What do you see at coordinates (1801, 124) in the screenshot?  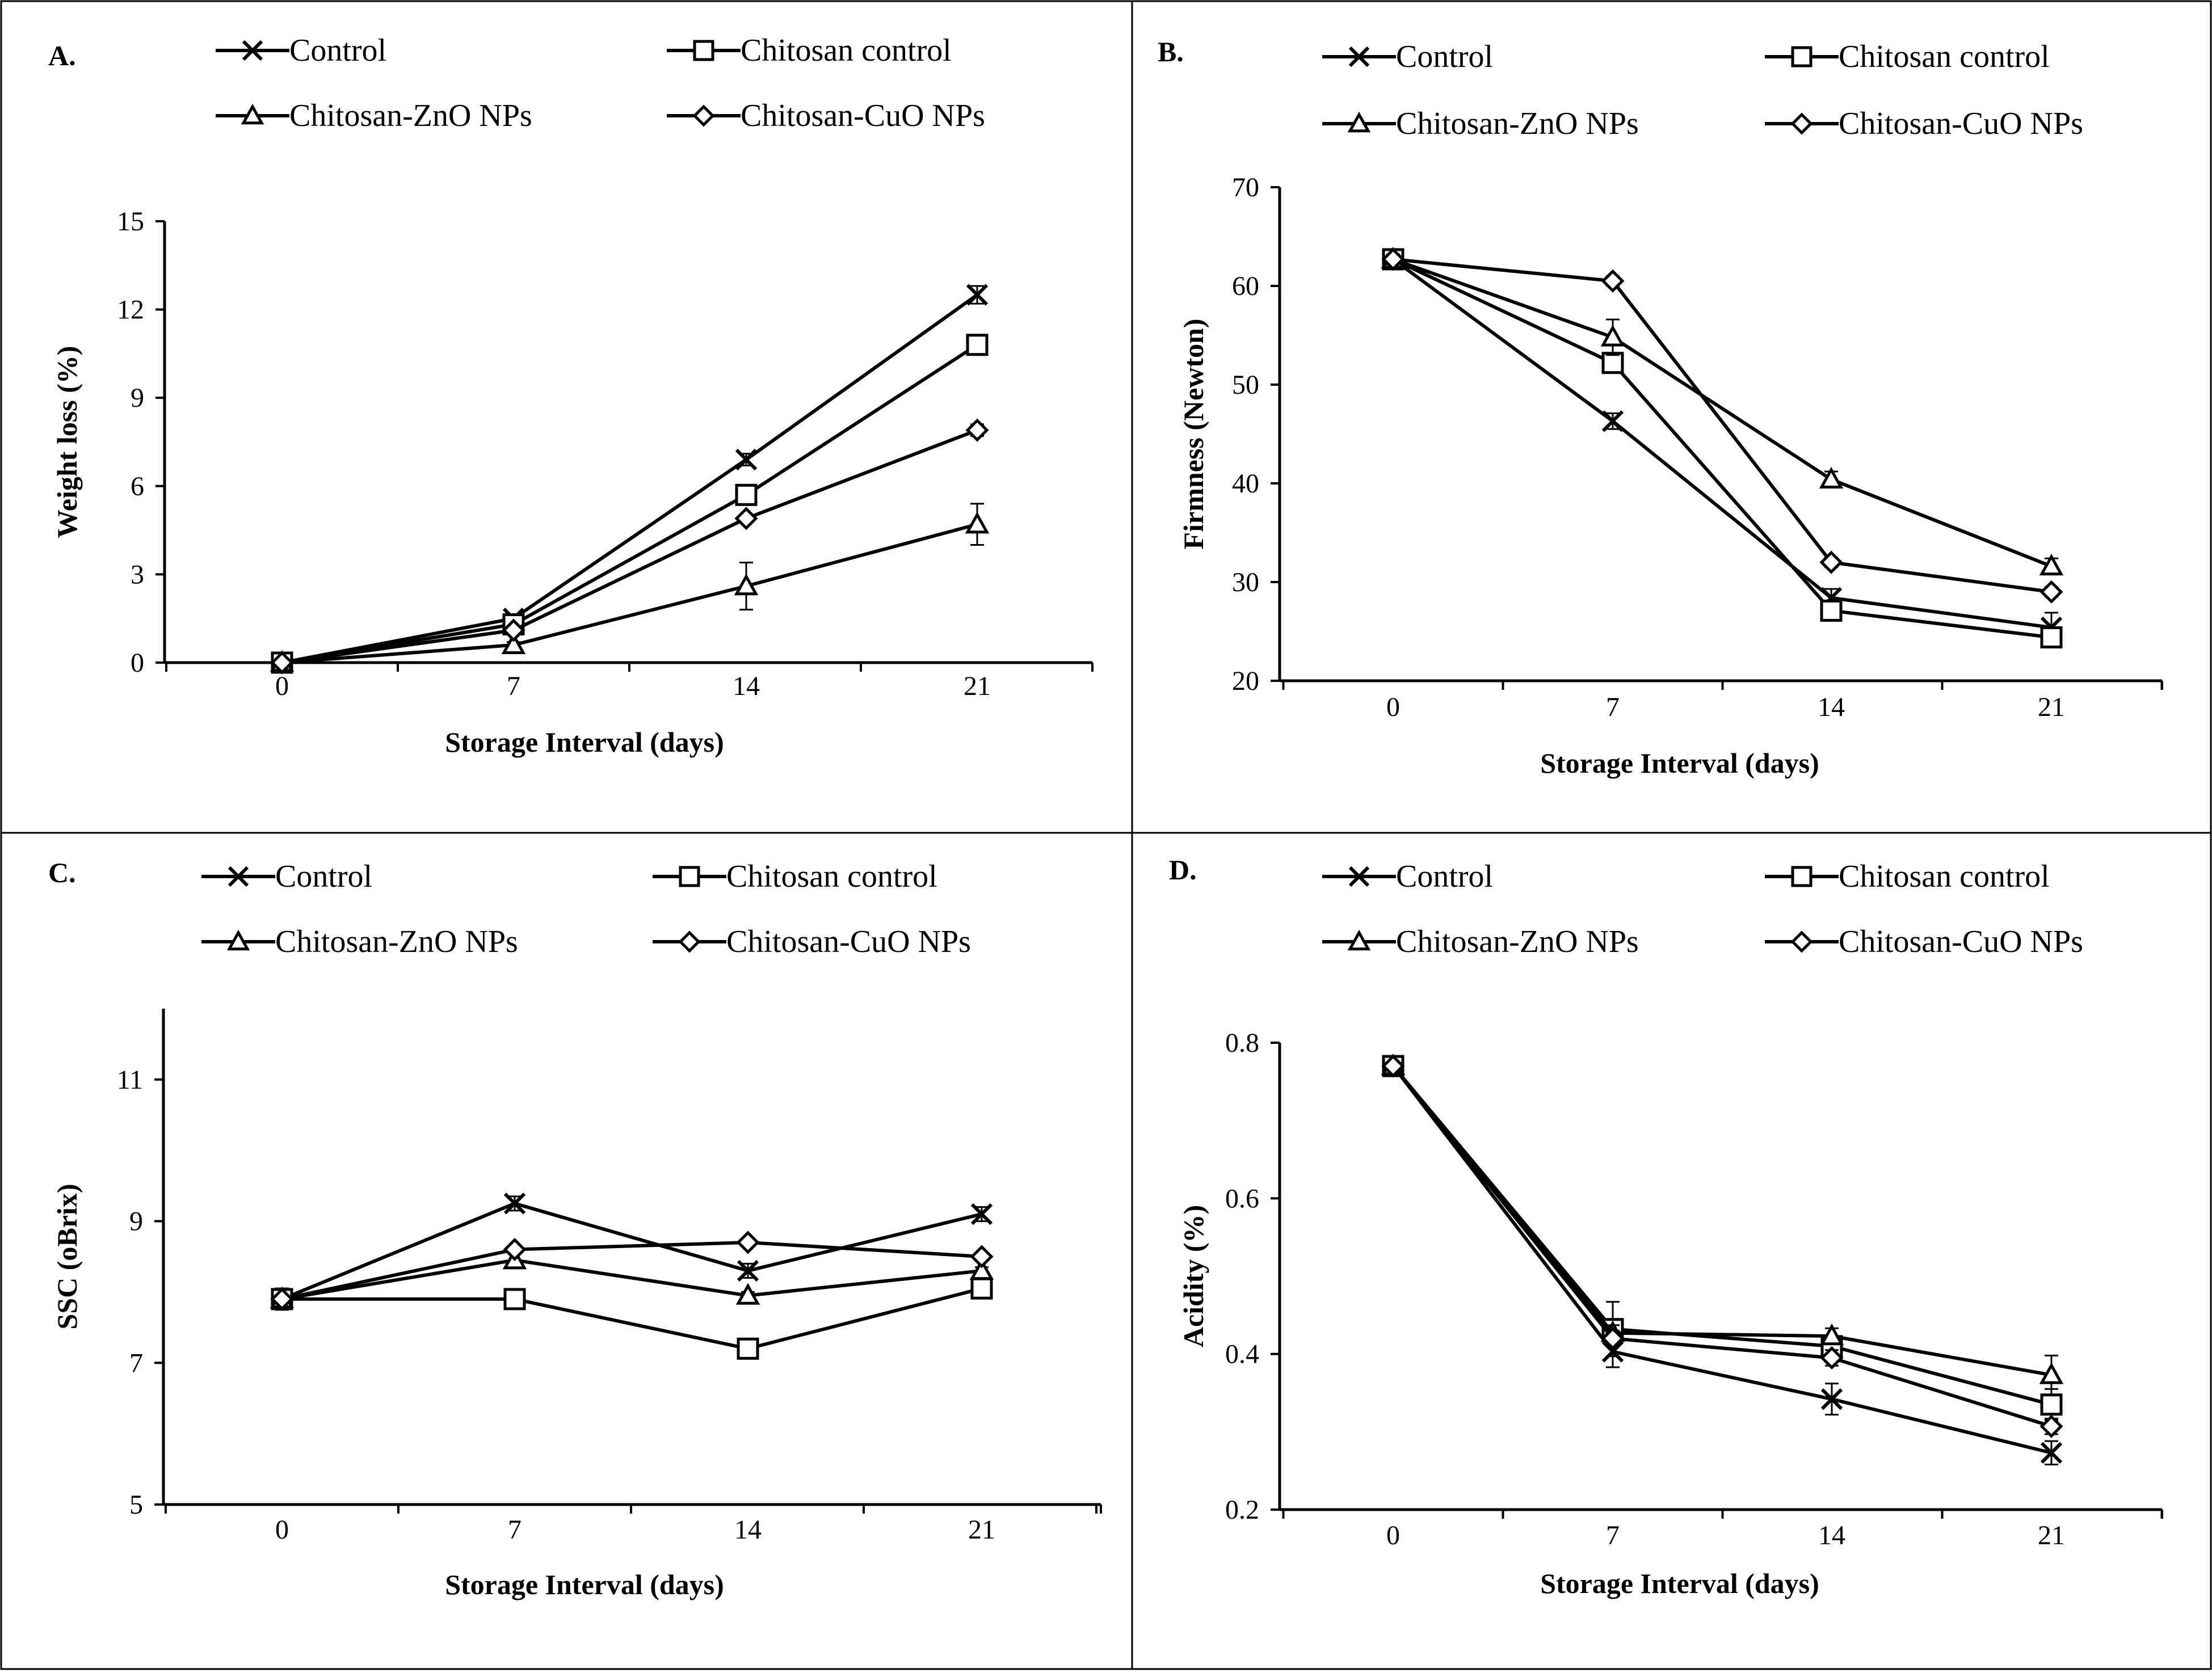 I see `diamond-marker-icon` at bounding box center [1801, 124].